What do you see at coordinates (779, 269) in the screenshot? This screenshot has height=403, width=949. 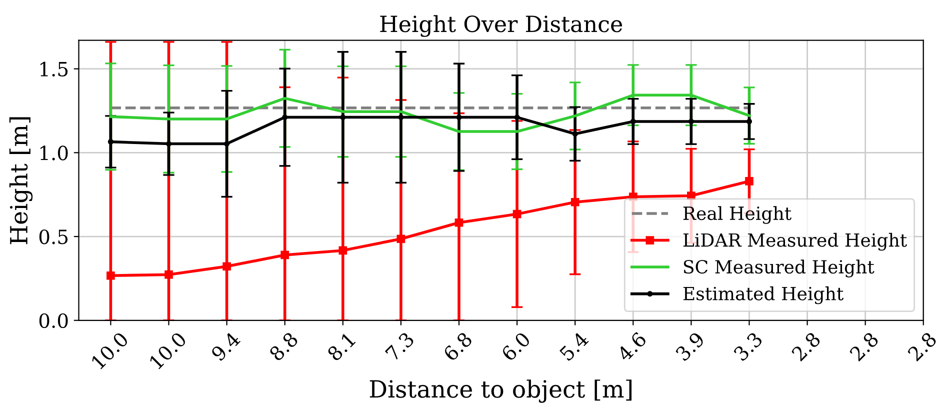 I see `legend-label: SC Measured Height` at bounding box center [779, 269].